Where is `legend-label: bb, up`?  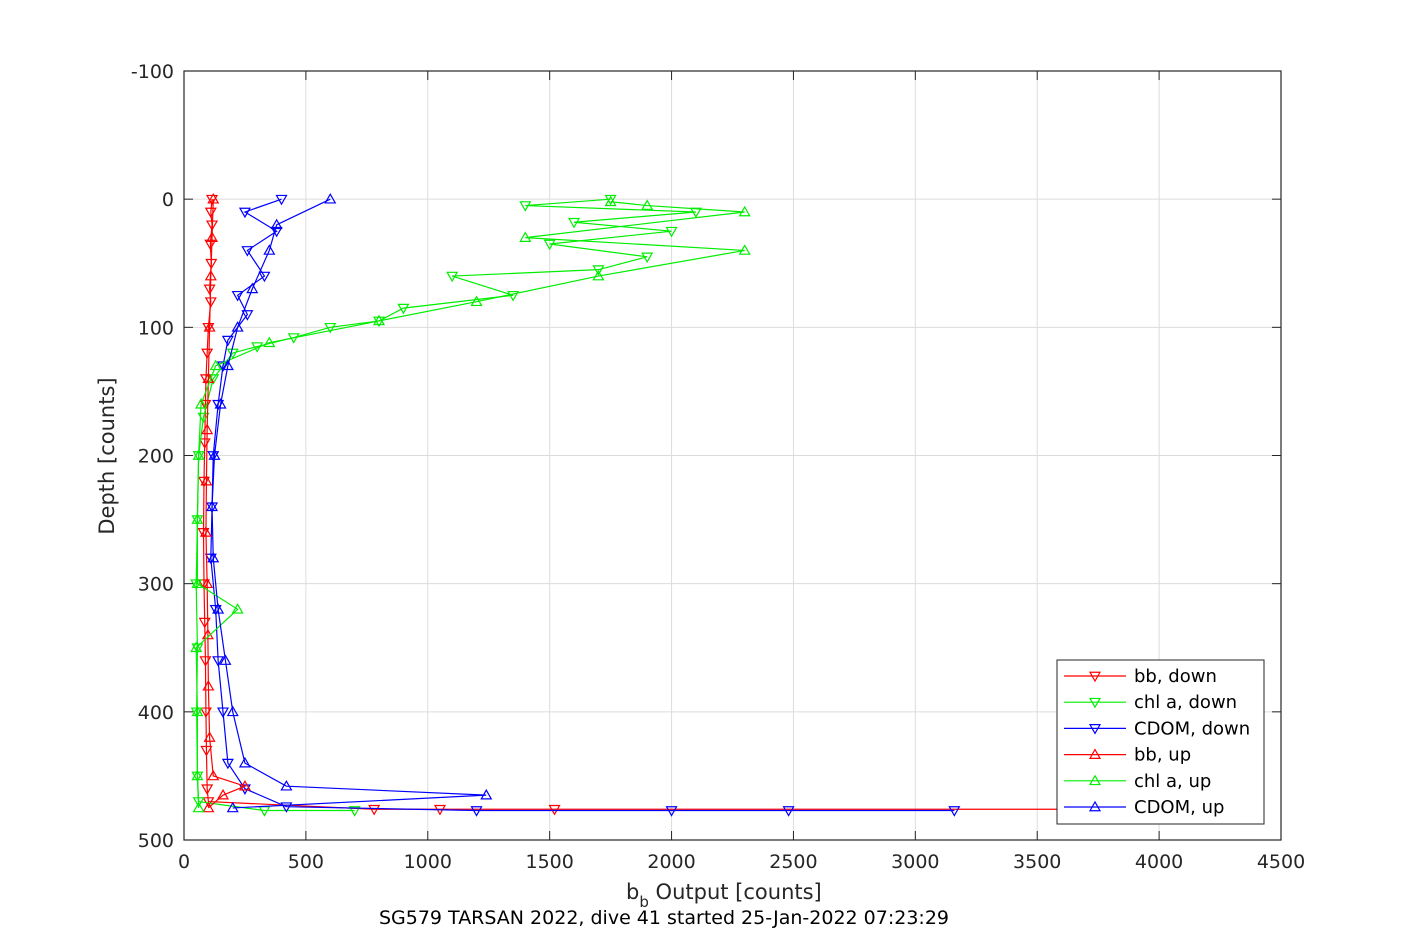 legend-label: bb, up is located at coordinates (1162, 755).